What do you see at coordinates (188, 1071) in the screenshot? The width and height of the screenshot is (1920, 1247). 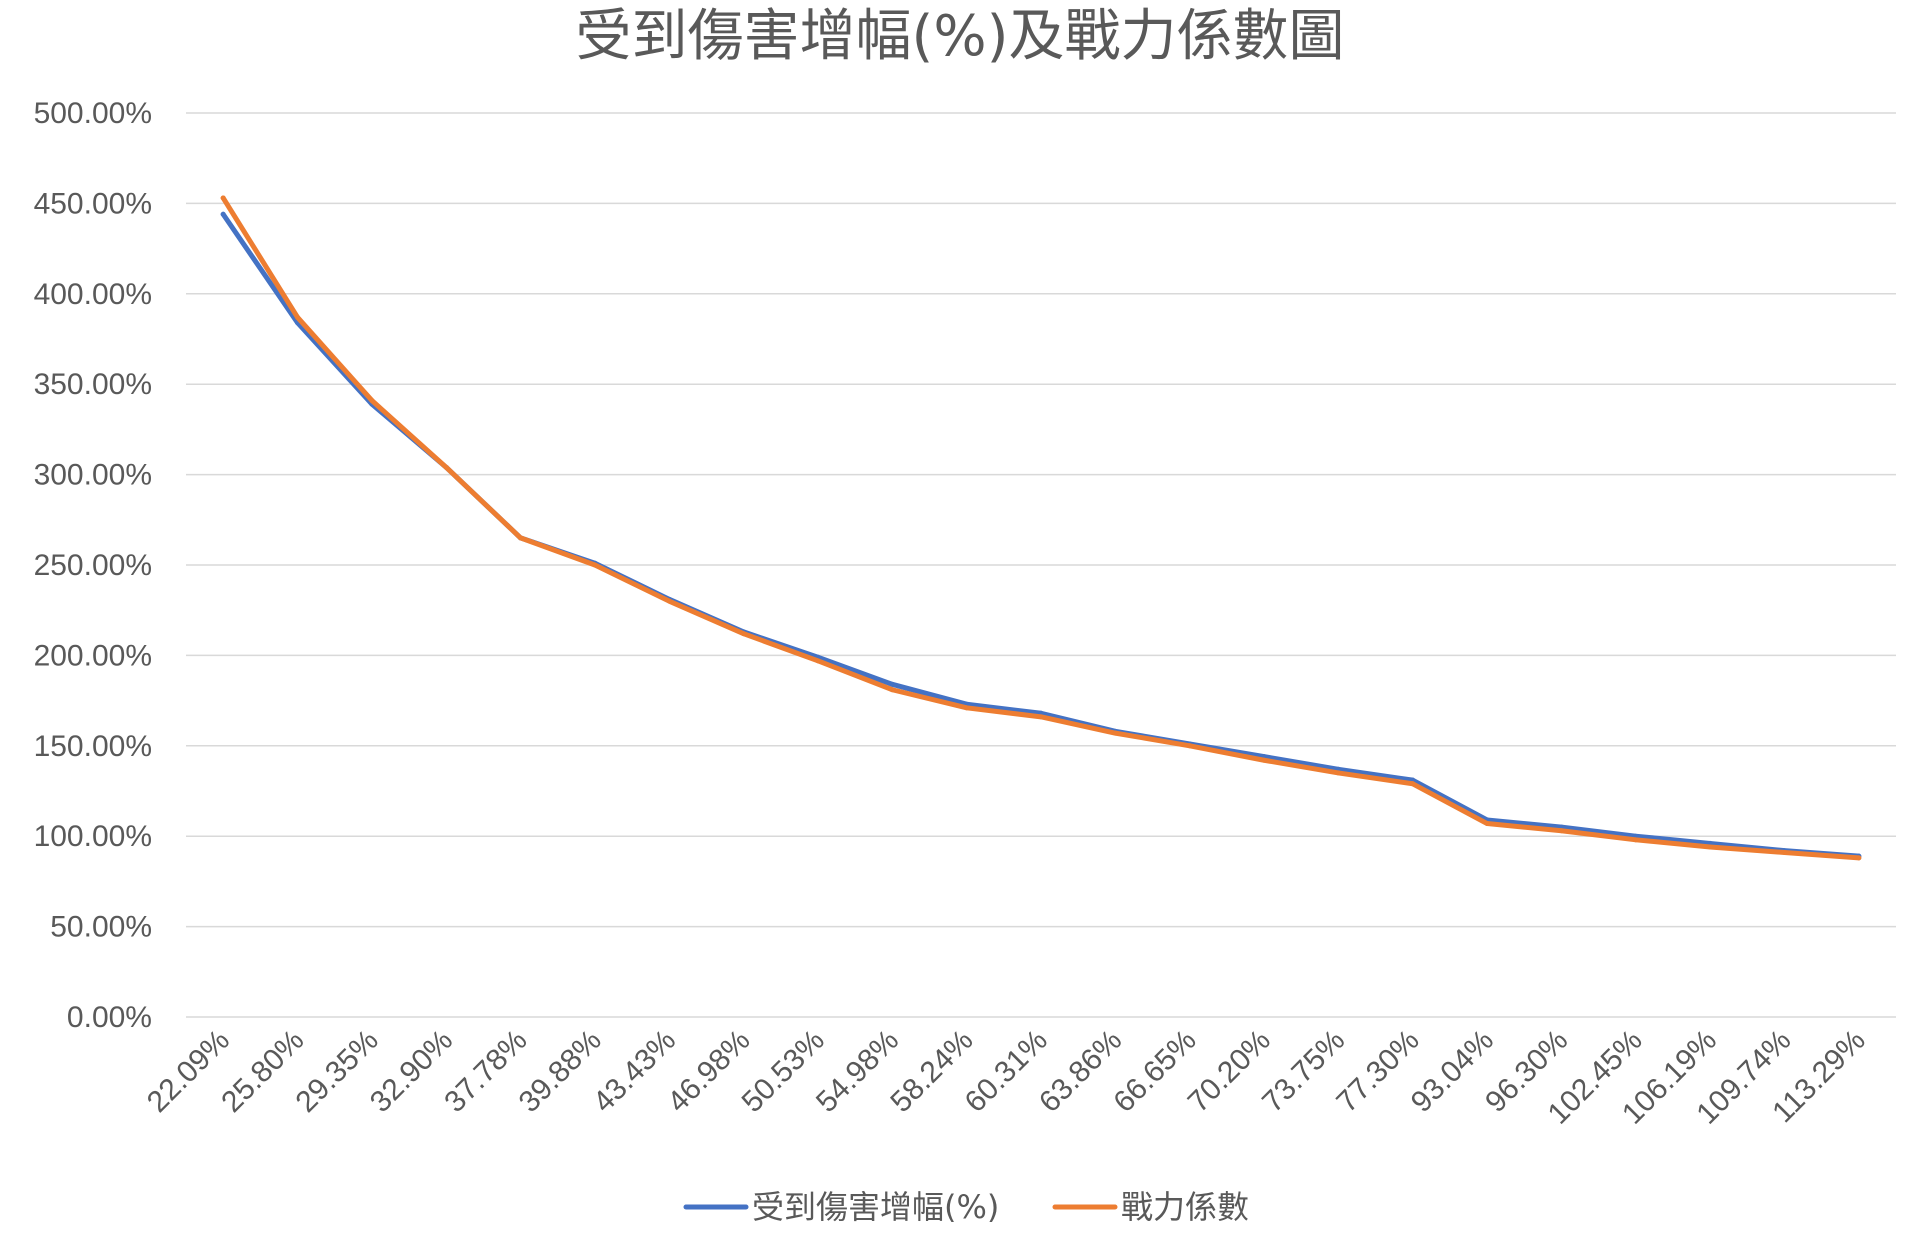 I see `x-tick-label: 22.09%` at bounding box center [188, 1071].